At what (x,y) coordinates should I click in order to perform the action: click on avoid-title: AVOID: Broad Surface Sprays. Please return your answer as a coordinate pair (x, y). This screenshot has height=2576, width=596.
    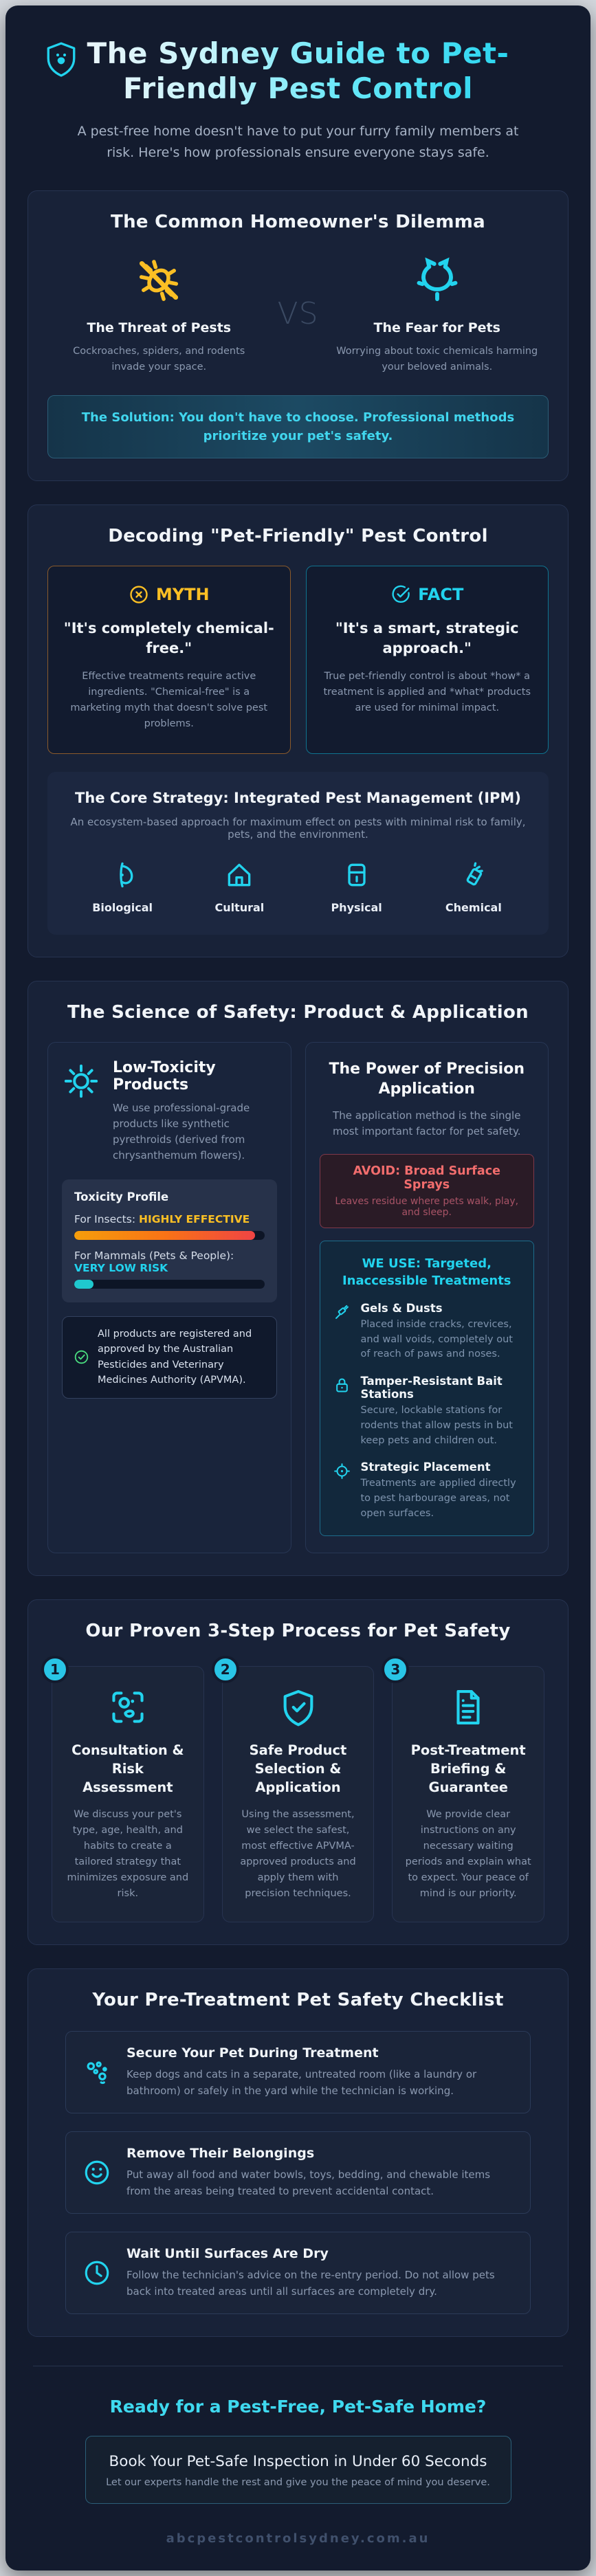
    Looking at the image, I should click on (426, 1178).